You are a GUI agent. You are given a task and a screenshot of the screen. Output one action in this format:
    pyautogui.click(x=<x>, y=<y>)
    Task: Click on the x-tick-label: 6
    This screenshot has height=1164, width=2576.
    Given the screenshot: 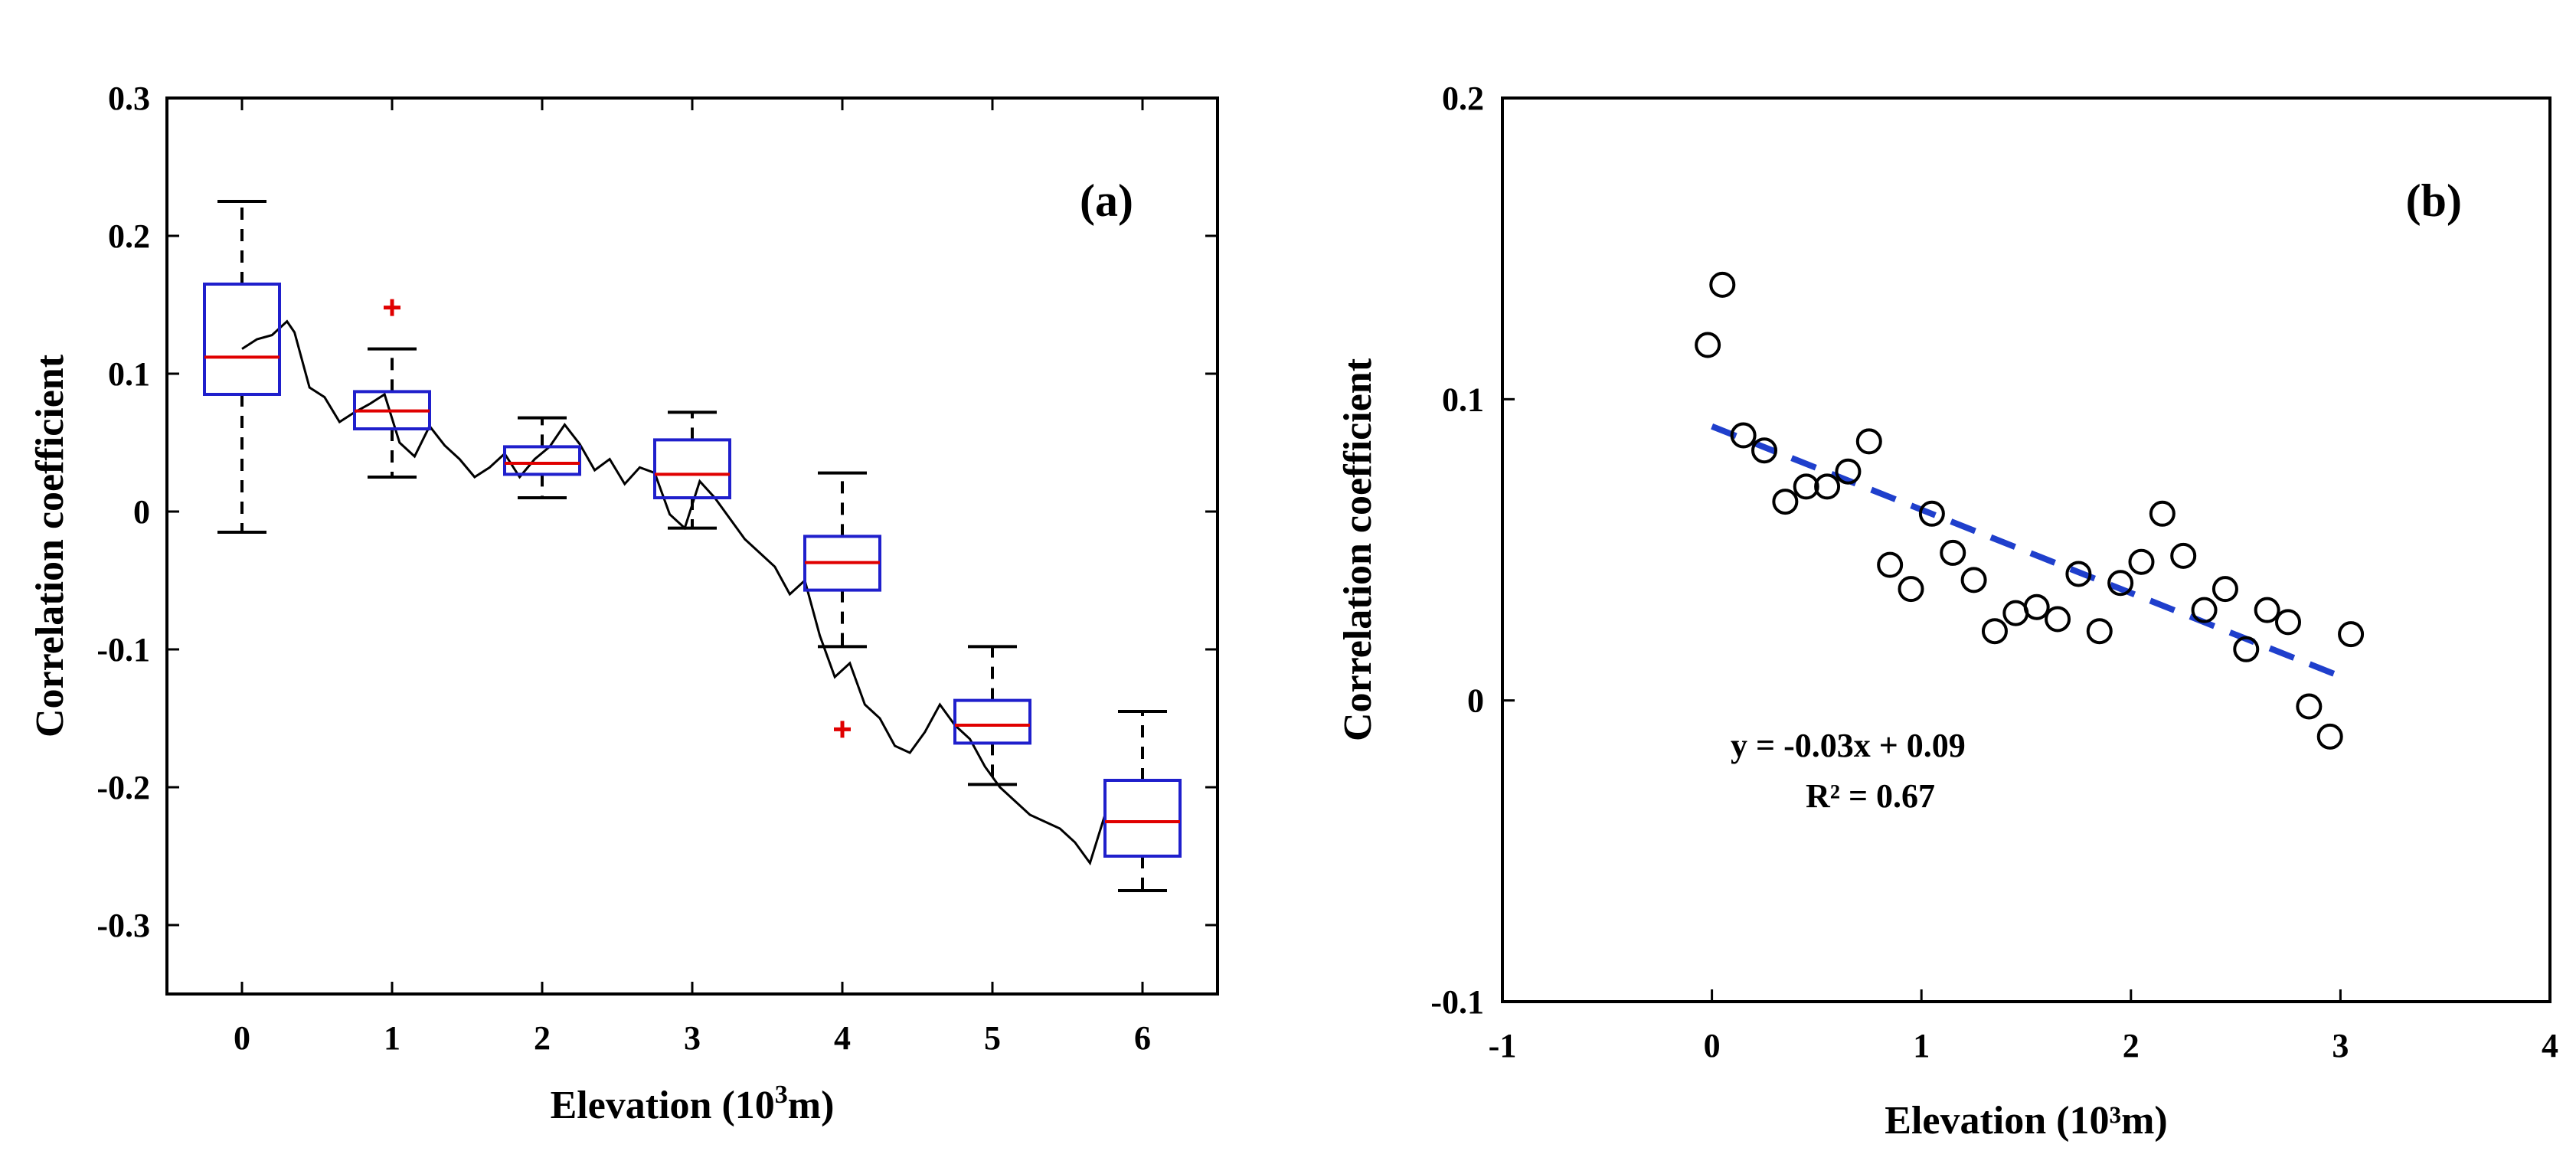 What is the action you would take?
    pyautogui.click(x=1142, y=1038)
    